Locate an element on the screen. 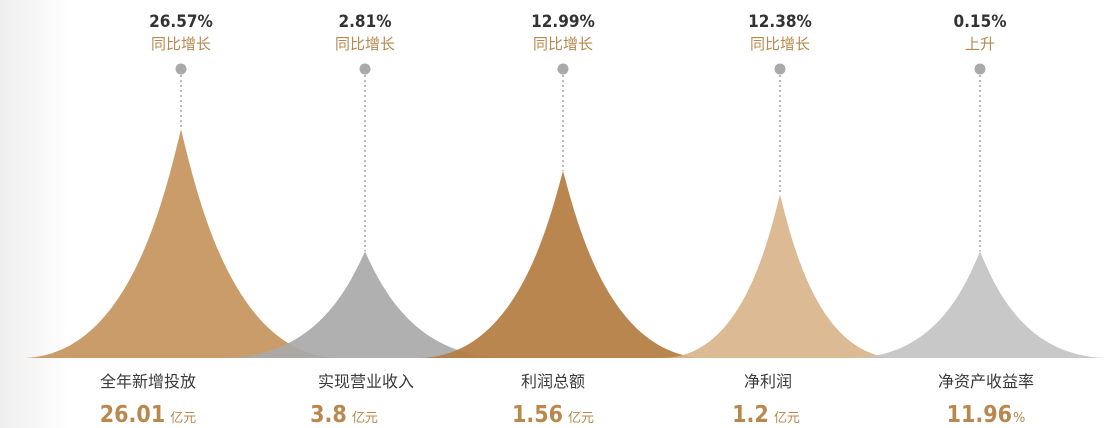 This screenshot has height=428, width=1109. metric-unit-1: 亿元 is located at coordinates (183, 418).